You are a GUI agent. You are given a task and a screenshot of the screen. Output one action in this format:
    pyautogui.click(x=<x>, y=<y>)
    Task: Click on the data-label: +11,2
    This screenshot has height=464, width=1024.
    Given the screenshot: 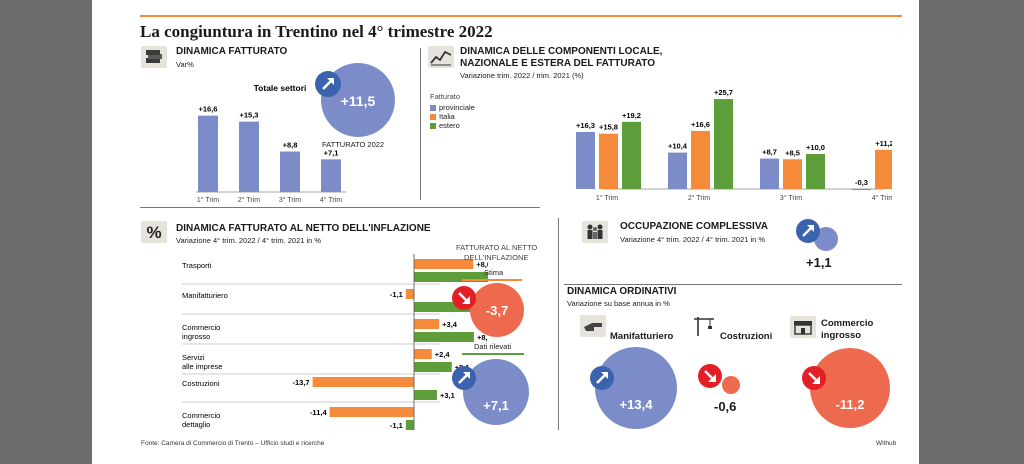 What is the action you would take?
    pyautogui.click(x=883, y=143)
    